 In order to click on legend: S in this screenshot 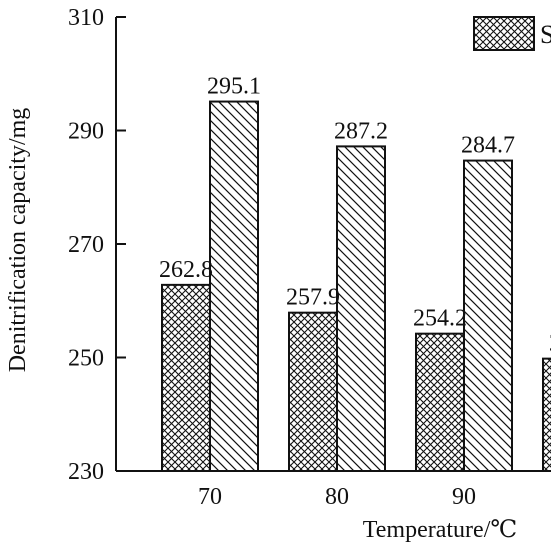, I will do `click(512, 33)`.